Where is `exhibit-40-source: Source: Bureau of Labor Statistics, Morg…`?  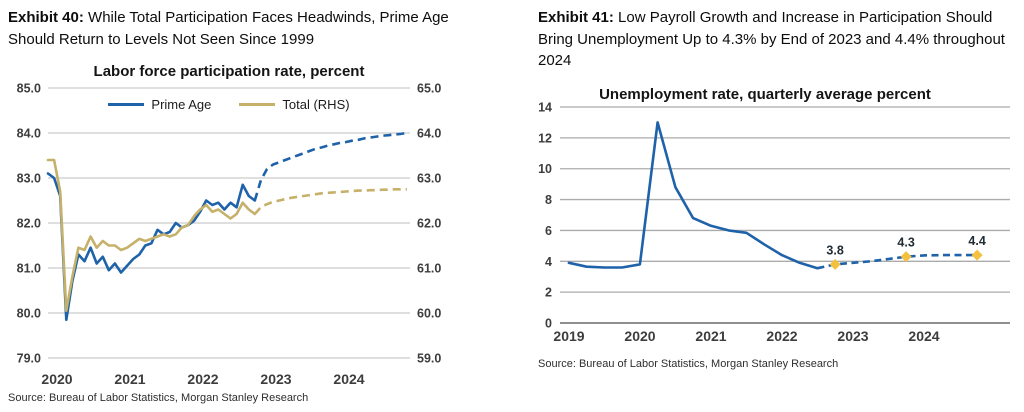 exhibit-40-source: Source: Bureau of Labor Statistics, Morg… is located at coordinates (158, 398).